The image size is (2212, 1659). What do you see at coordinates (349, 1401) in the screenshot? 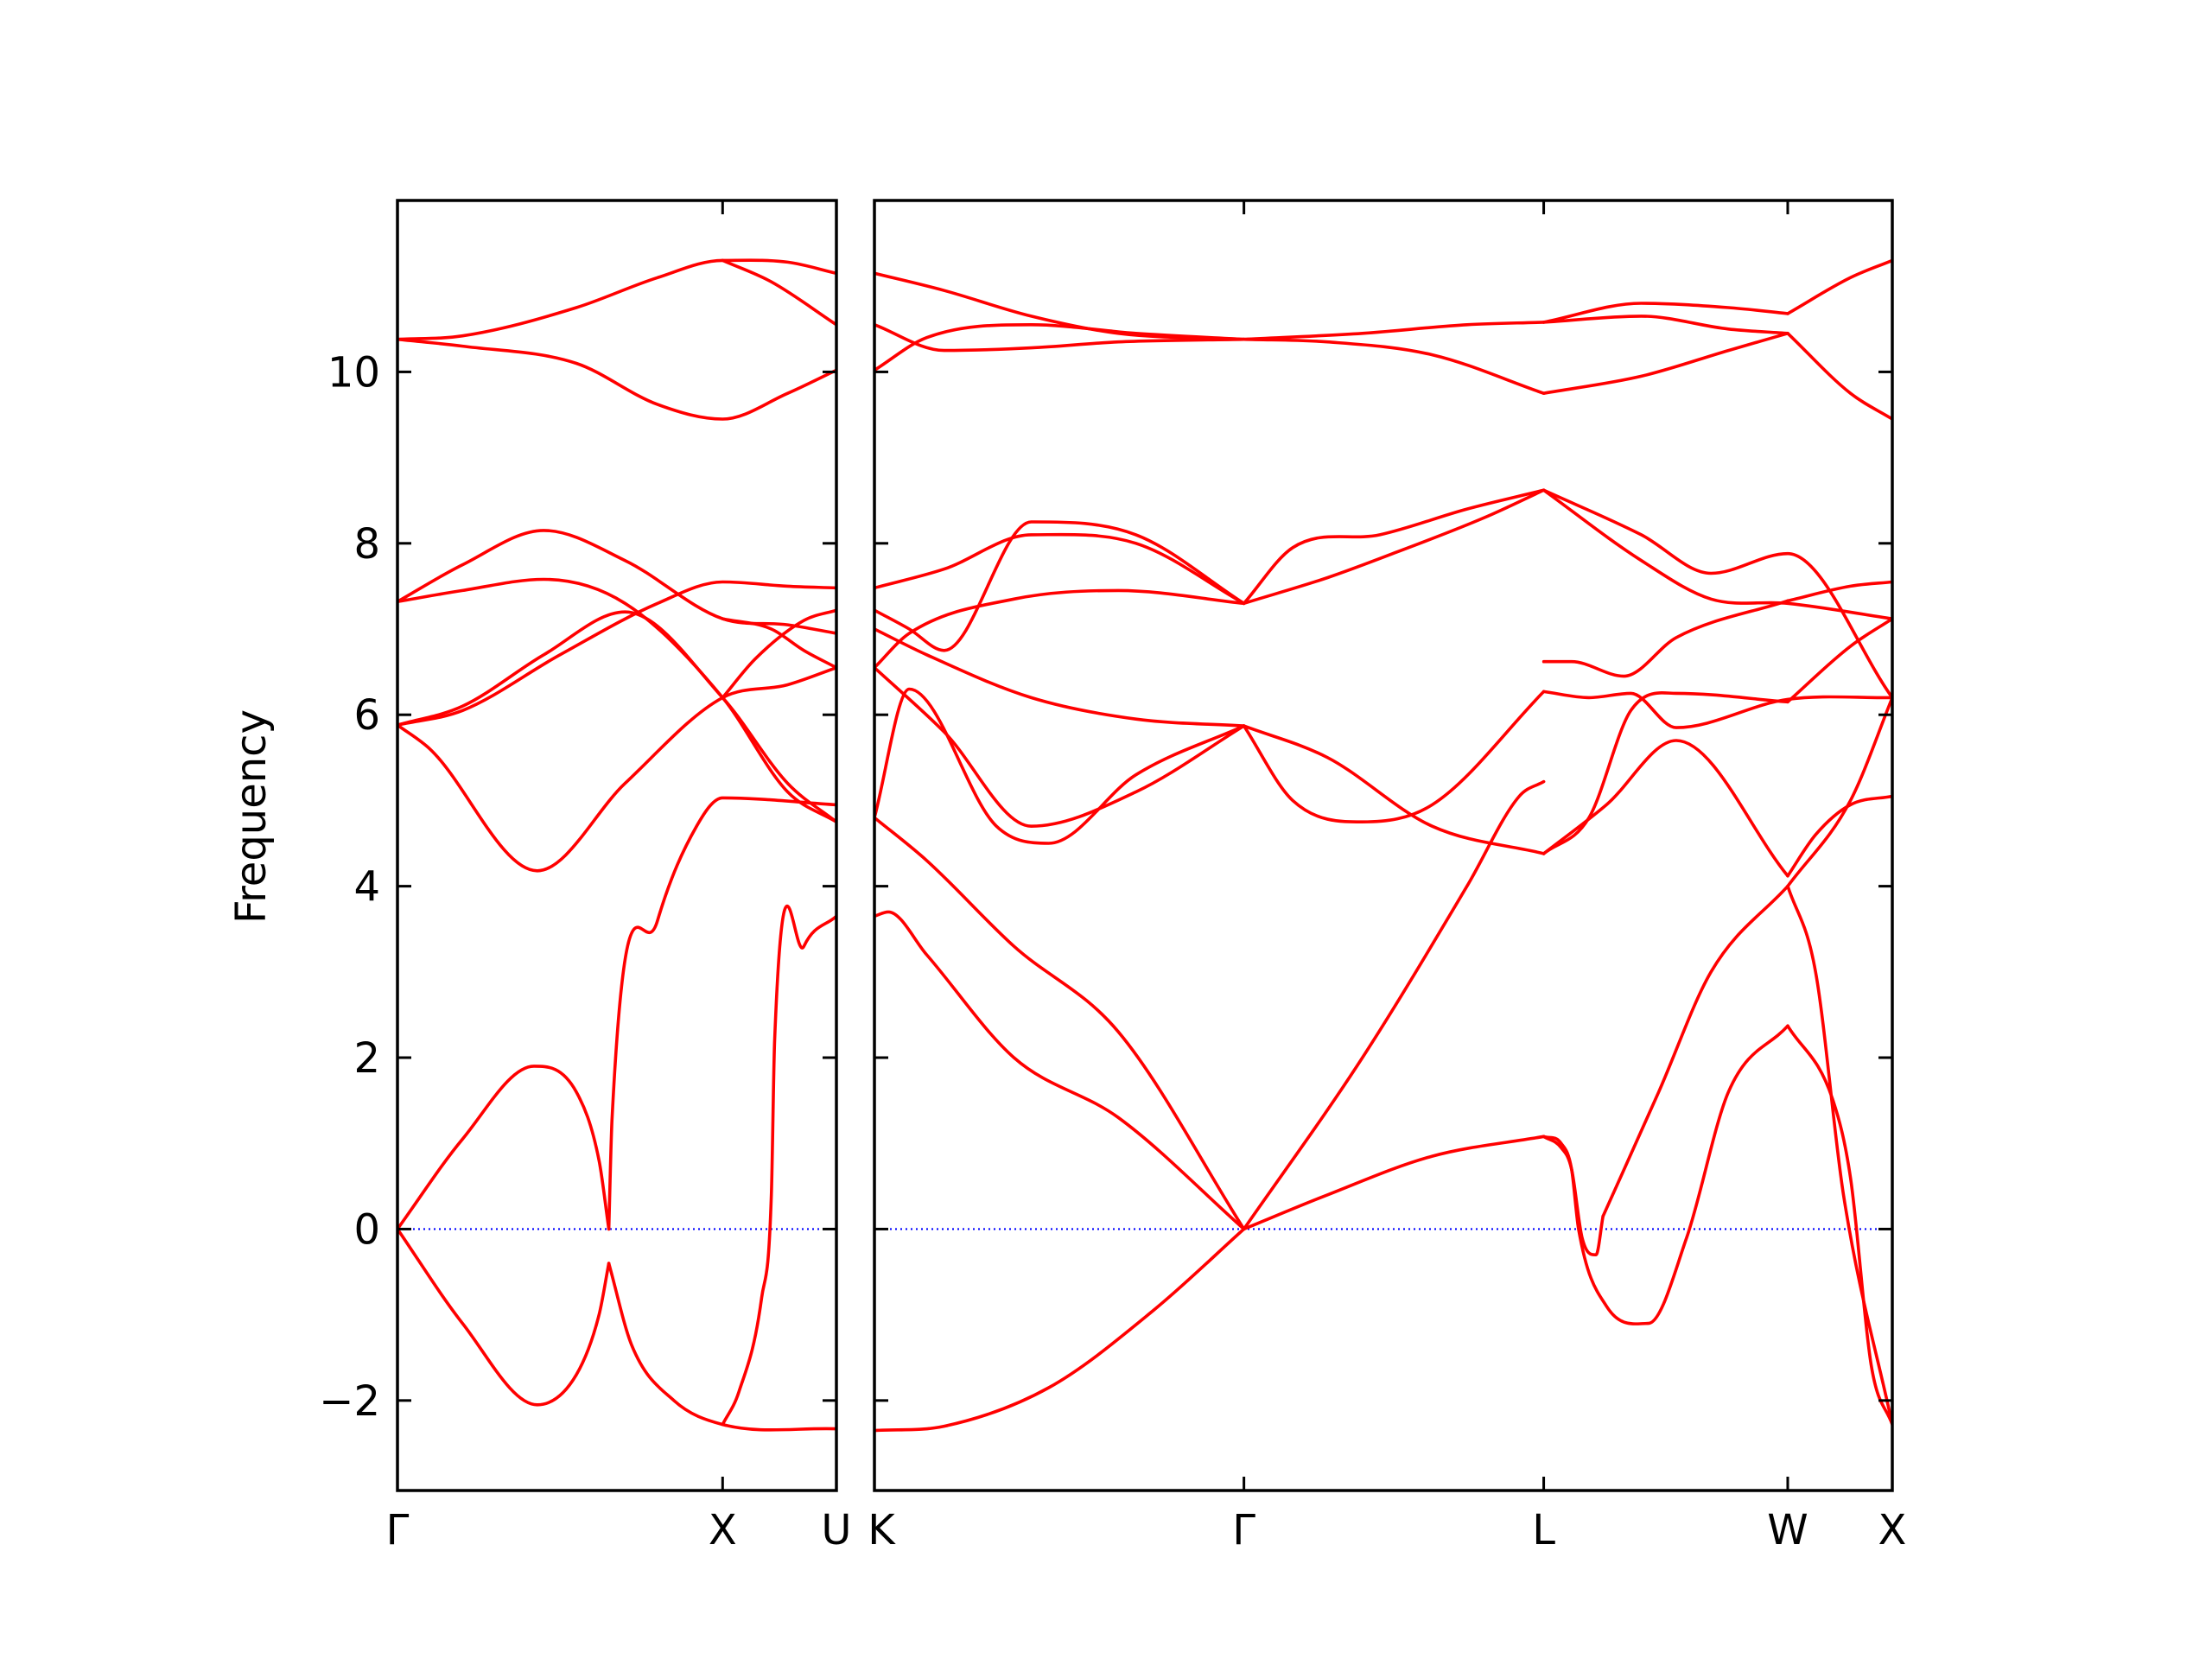
I see `y-tick-label: −2` at bounding box center [349, 1401].